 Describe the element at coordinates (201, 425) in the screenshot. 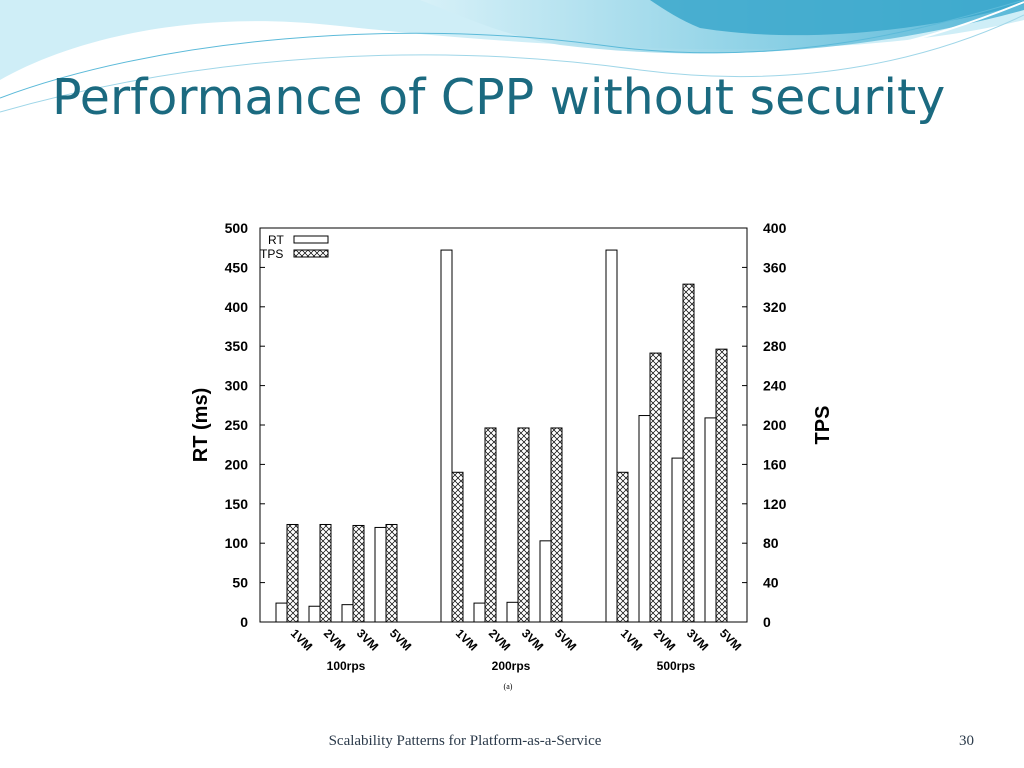

I see `y-axis-title-left: RT (ms)` at that location.